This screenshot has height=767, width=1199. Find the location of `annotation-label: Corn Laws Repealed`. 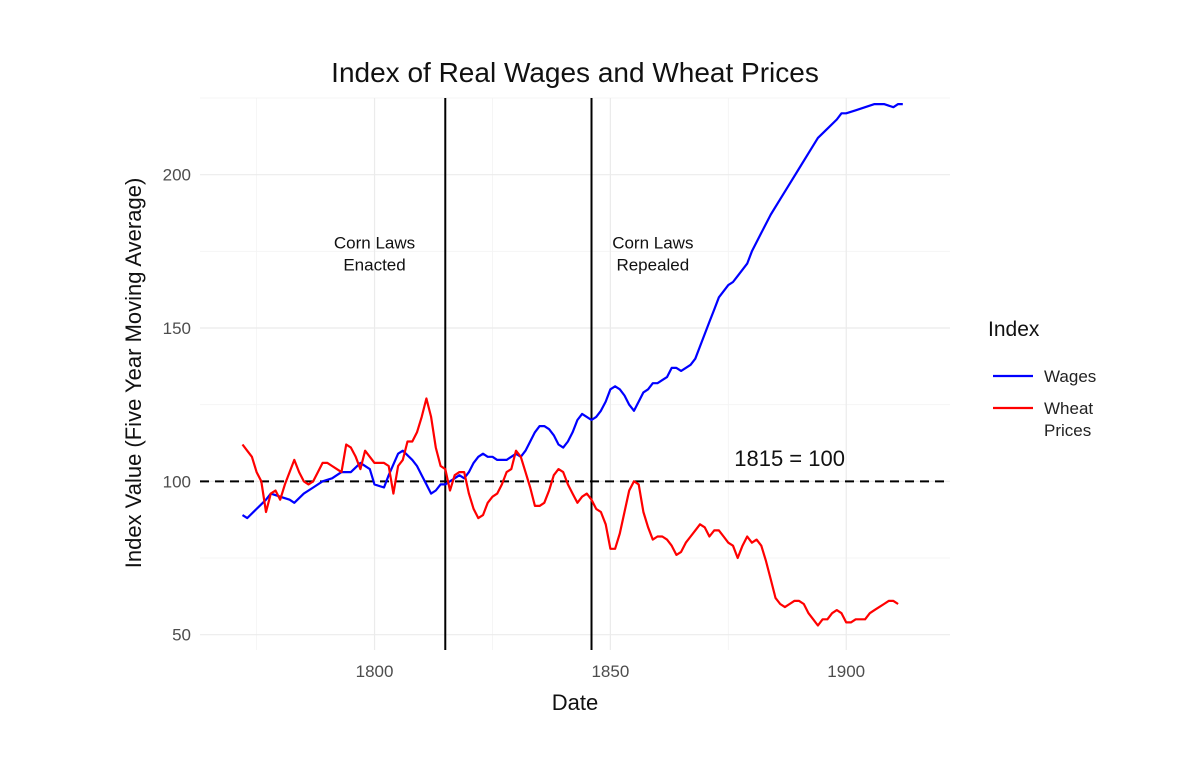

annotation-label: Corn Laws Repealed is located at coordinates (652, 253).